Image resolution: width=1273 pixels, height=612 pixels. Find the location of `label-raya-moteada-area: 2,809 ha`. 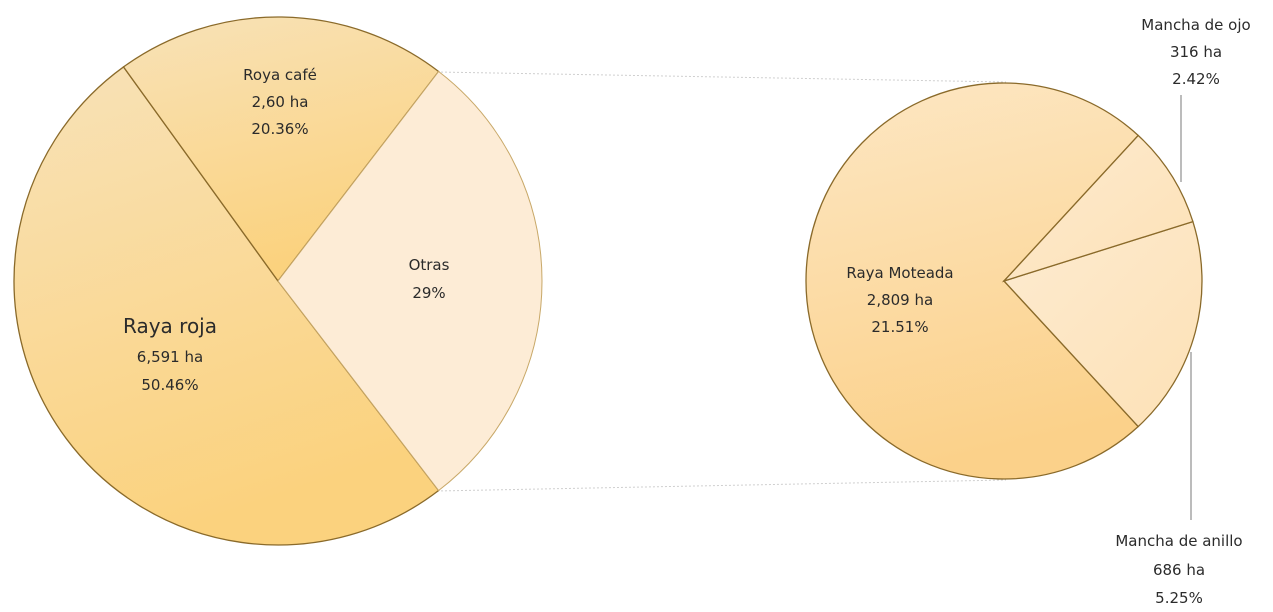

label-raya-moteada-area: 2,809 ha is located at coordinates (900, 300).